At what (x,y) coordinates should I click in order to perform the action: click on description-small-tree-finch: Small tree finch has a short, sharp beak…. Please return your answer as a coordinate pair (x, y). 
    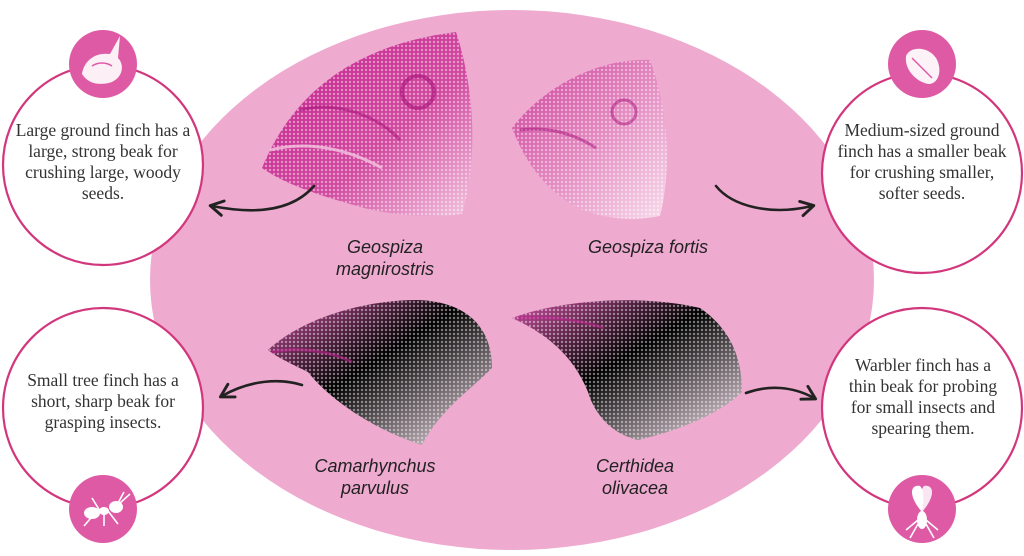
    Looking at the image, I should click on (103, 401).